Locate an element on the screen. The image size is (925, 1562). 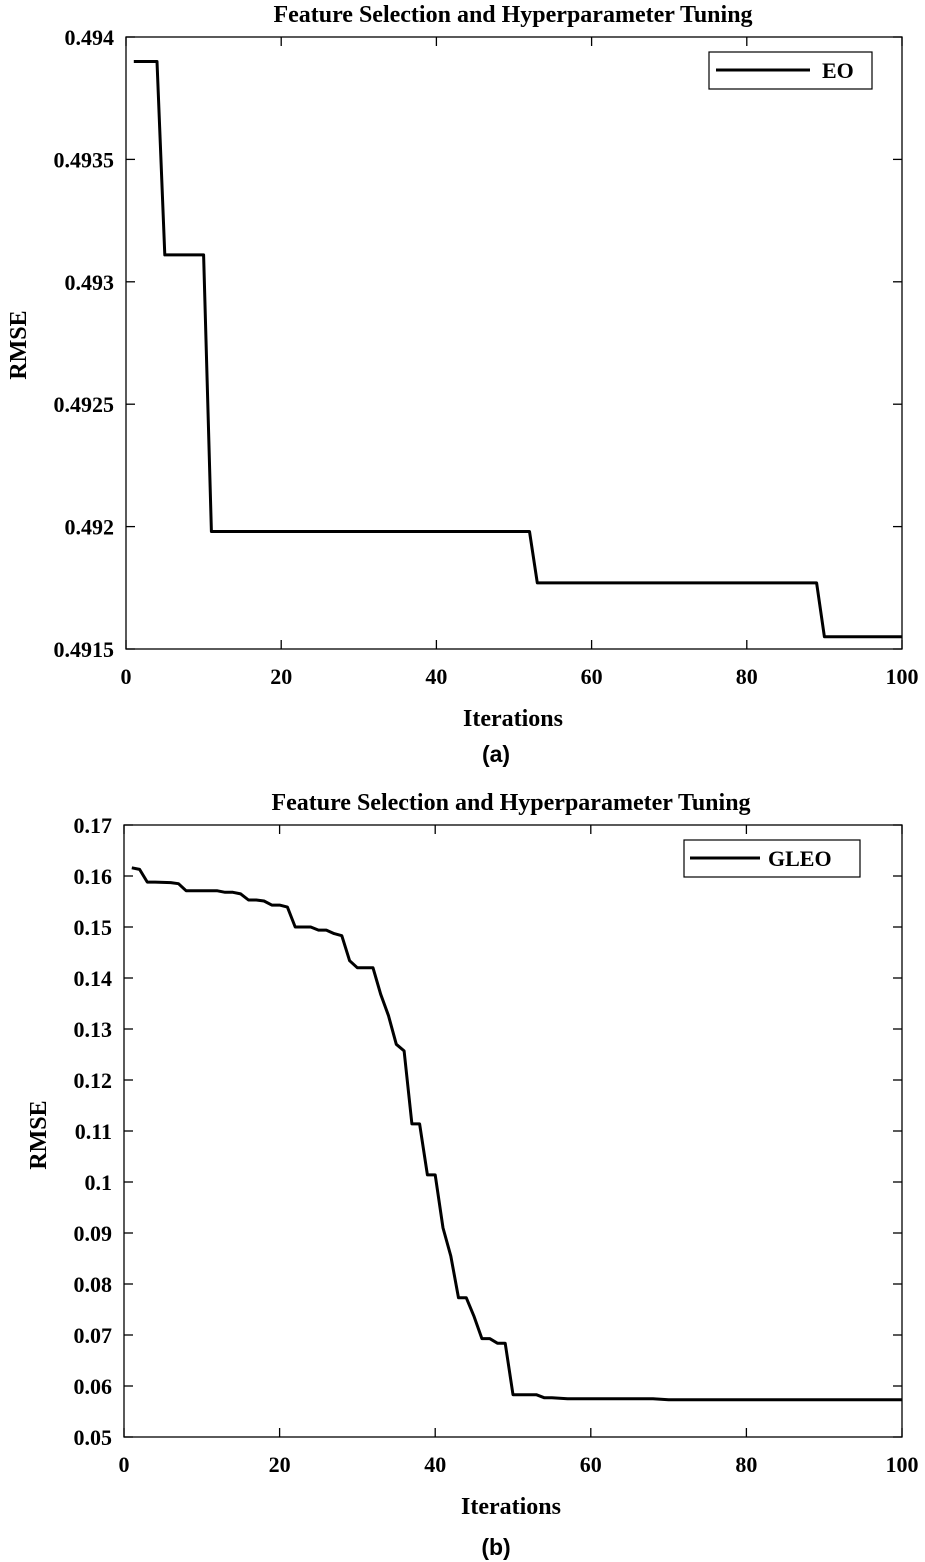
chart-a-ylabel: RMSE is located at coordinates (19, 344).